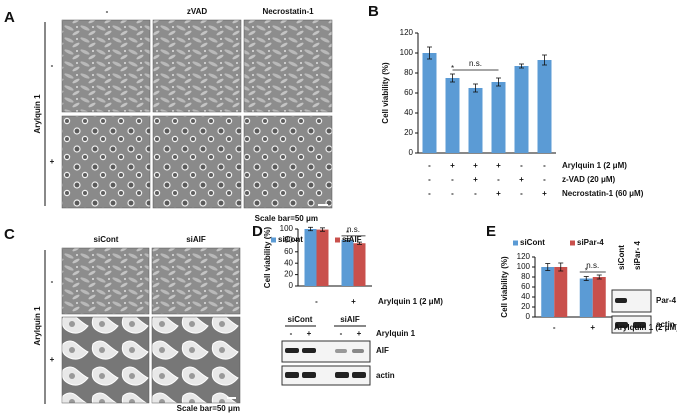 This screenshot has height=414, width=677. I want to click on blot-header: siAIF, so click(350, 319).